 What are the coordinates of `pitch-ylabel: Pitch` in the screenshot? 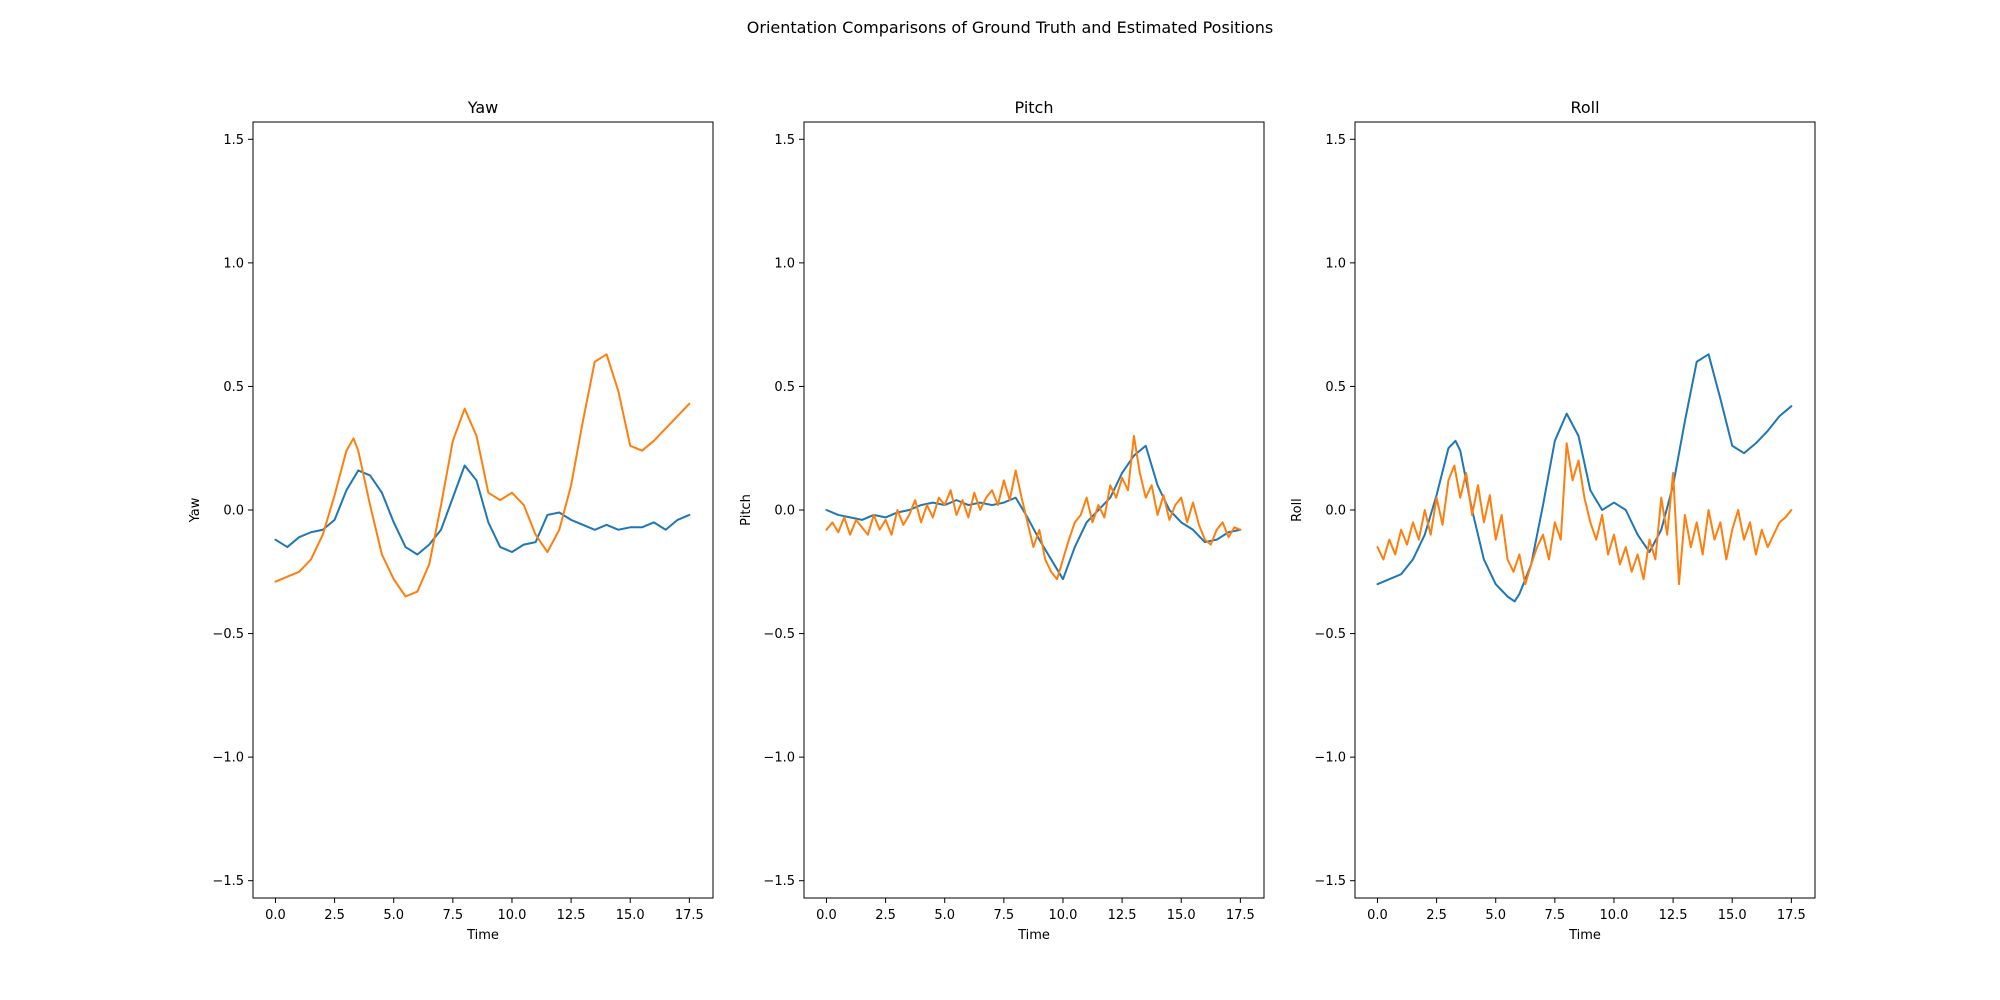 It's located at (746, 510).